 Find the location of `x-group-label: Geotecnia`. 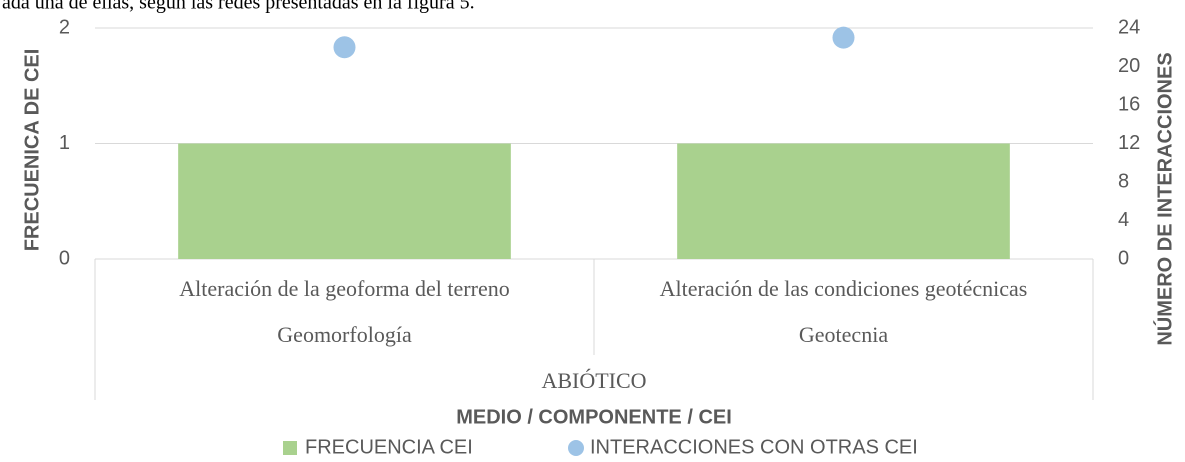

x-group-label: Geotecnia is located at coordinates (843, 334).